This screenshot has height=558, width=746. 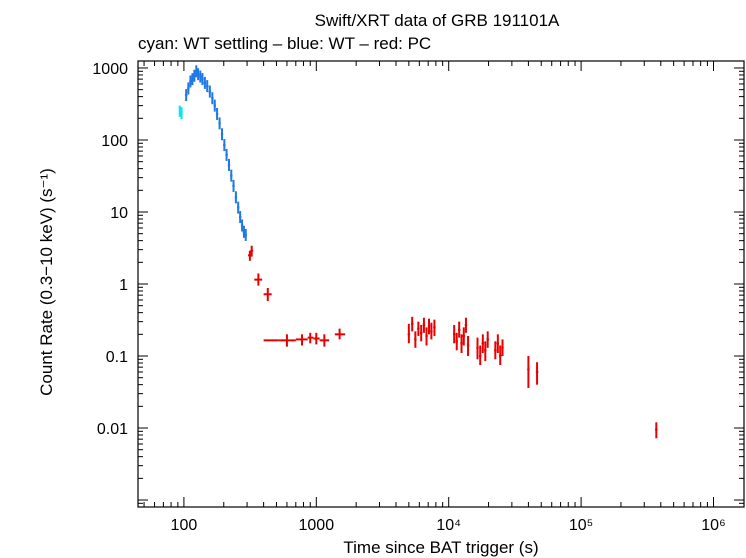 What do you see at coordinates (713, 525) in the screenshot?
I see `x-tick-label: 10⁶` at bounding box center [713, 525].